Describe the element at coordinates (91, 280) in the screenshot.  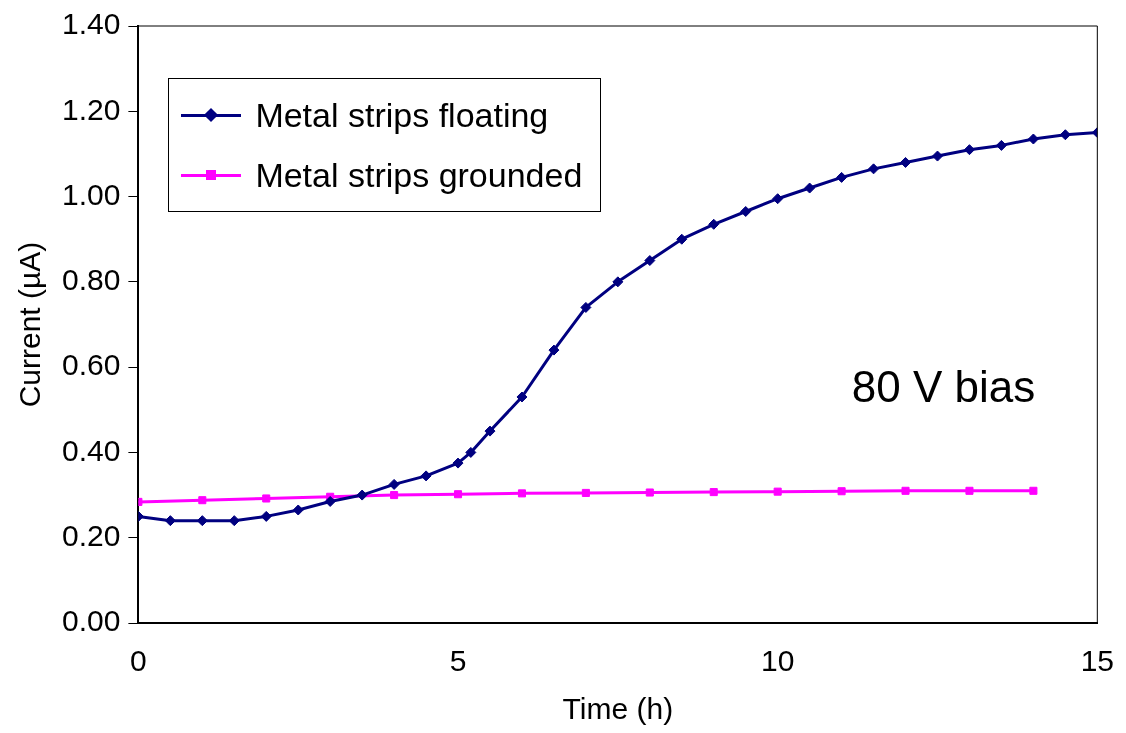
I see `y-tick-label: 0.80` at that location.